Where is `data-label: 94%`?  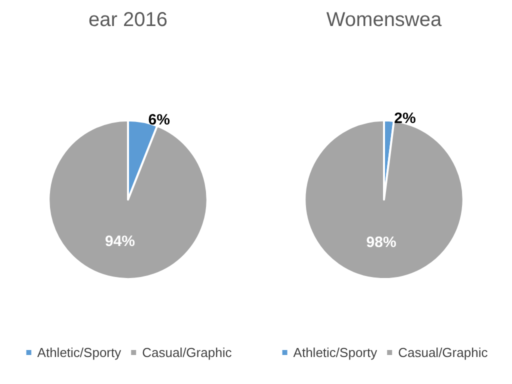
data-label: 94% is located at coordinates (120, 241).